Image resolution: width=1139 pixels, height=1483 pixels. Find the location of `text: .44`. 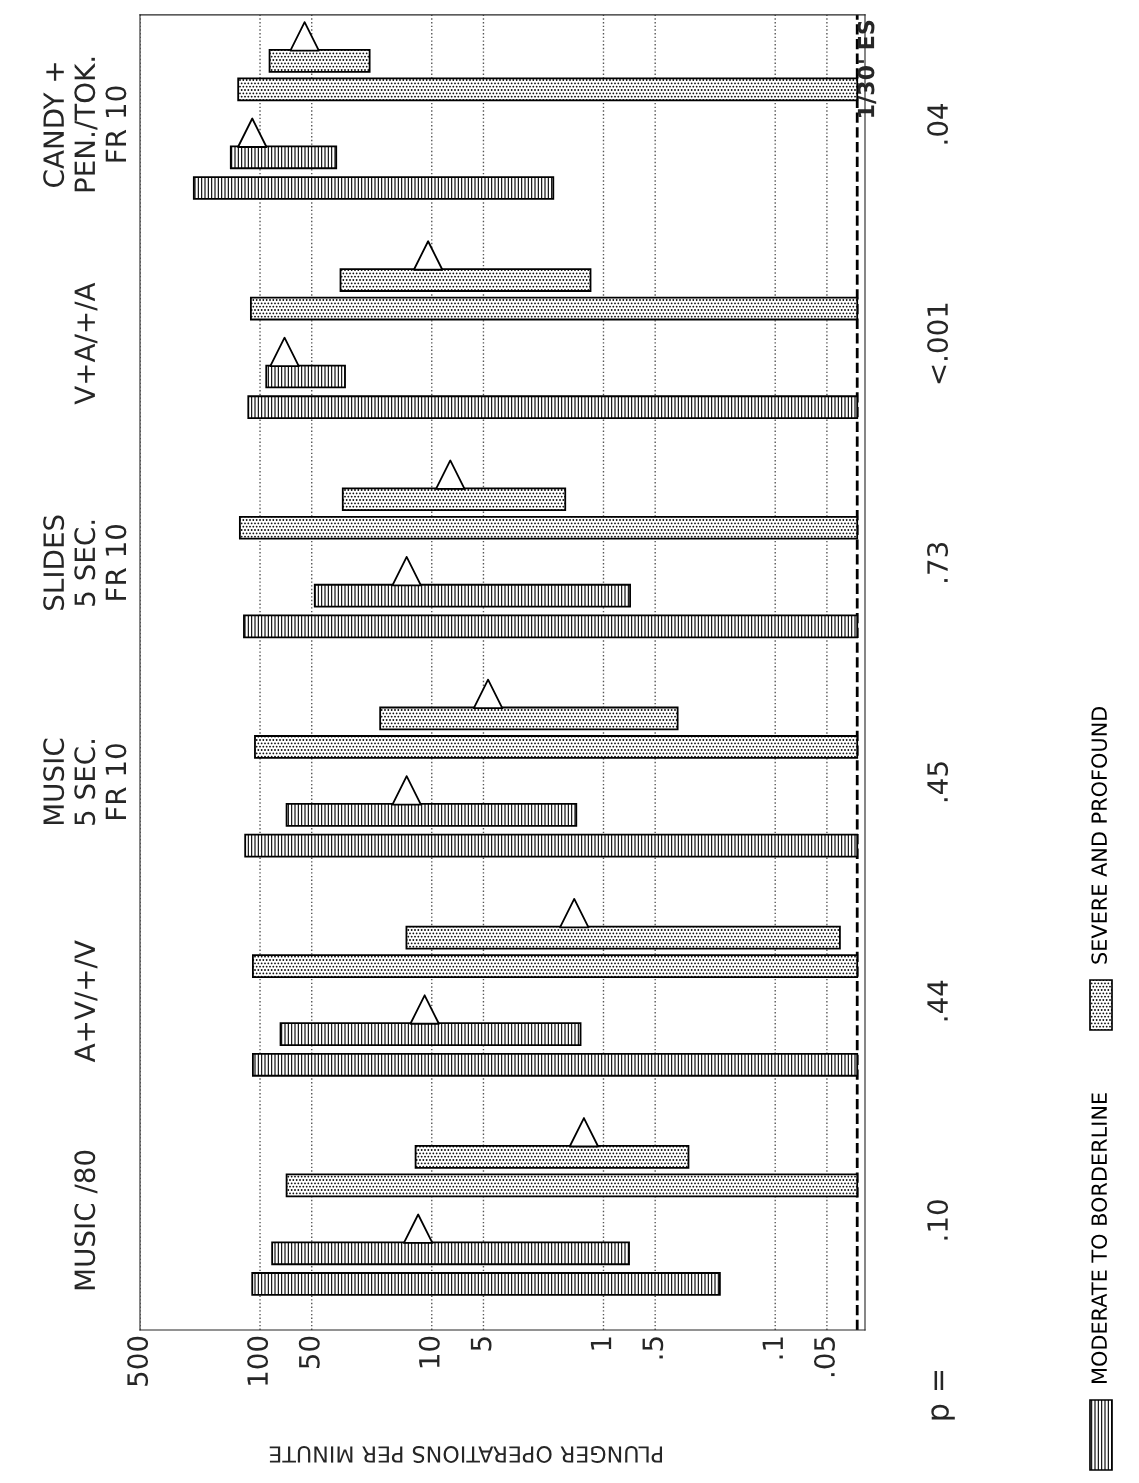

text: .44 is located at coordinates (937, 1000).